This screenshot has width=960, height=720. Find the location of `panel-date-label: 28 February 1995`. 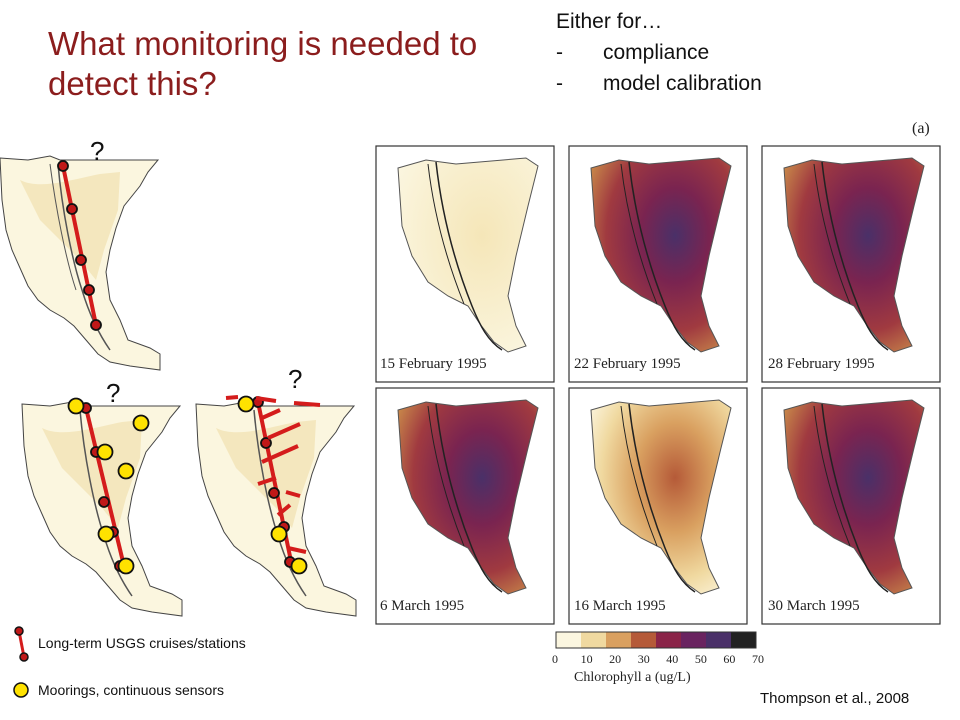

panel-date-label: 28 February 1995 is located at coordinates (821, 364).